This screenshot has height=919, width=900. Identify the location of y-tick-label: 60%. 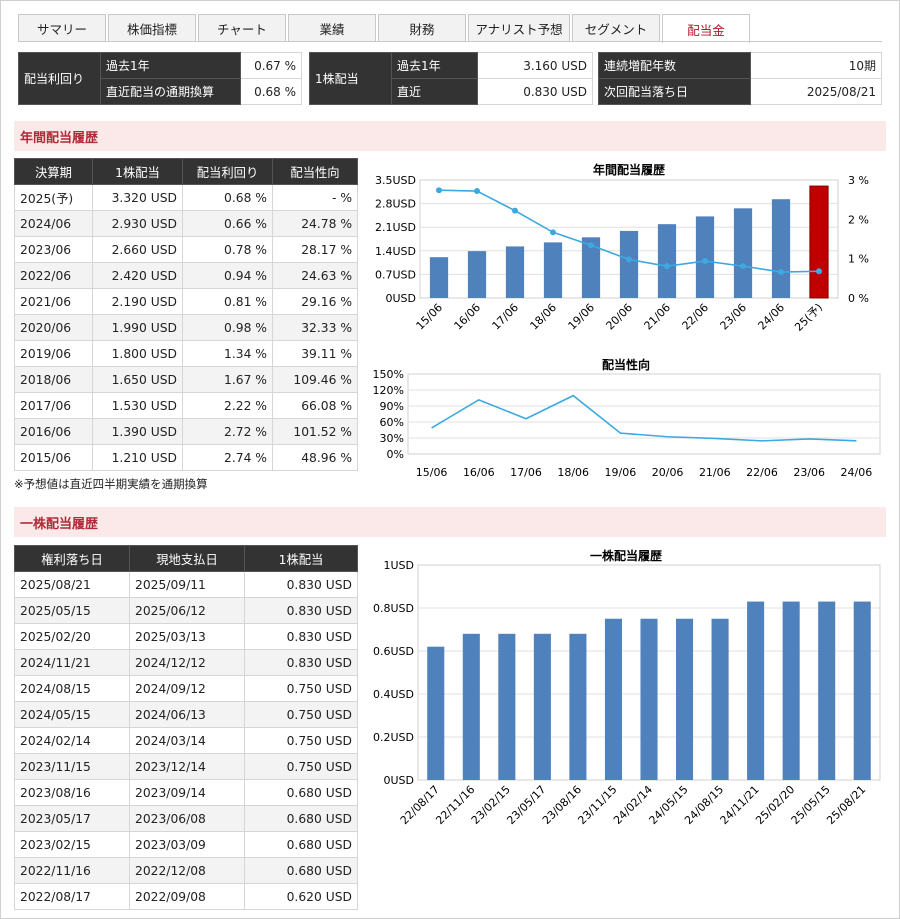
(392, 422).